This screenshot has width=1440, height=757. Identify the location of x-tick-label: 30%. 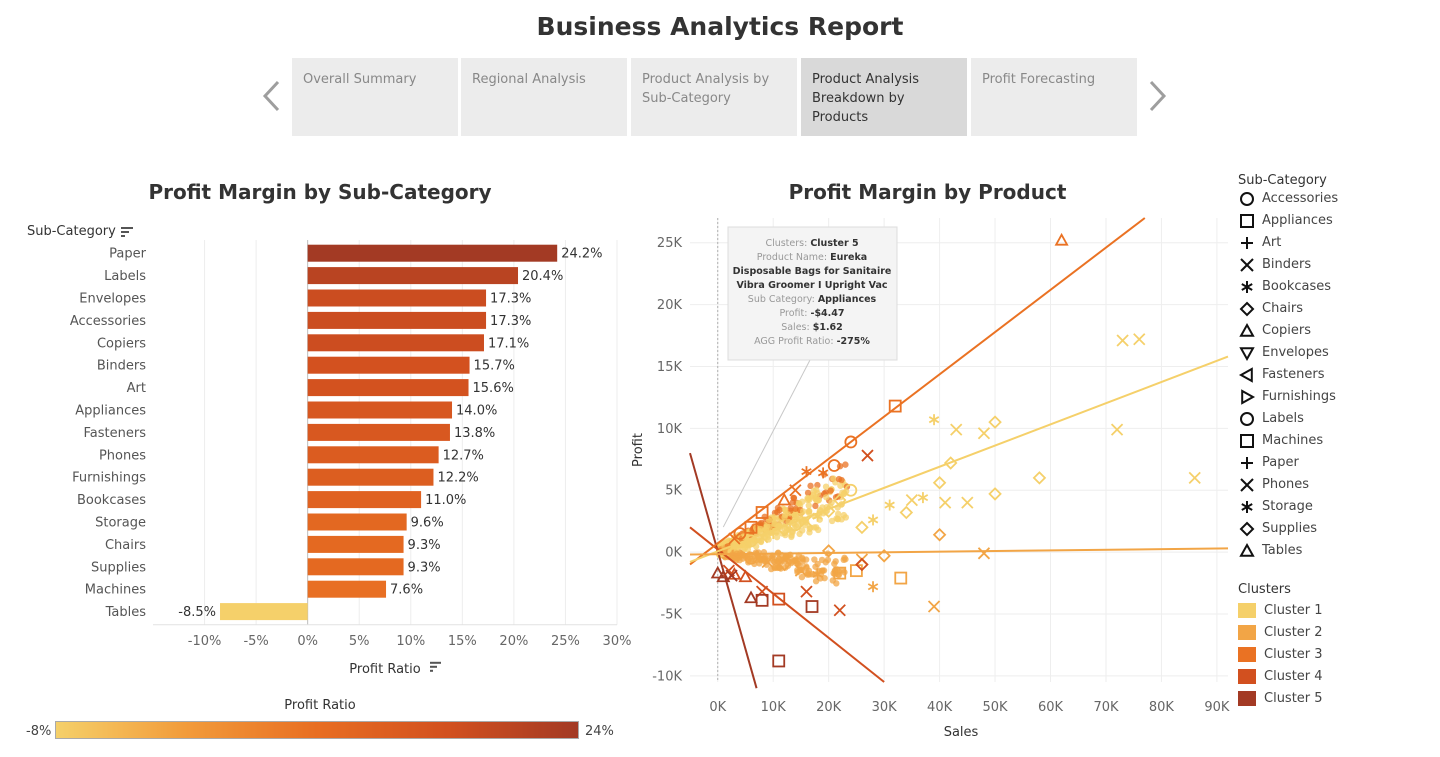
(617, 641).